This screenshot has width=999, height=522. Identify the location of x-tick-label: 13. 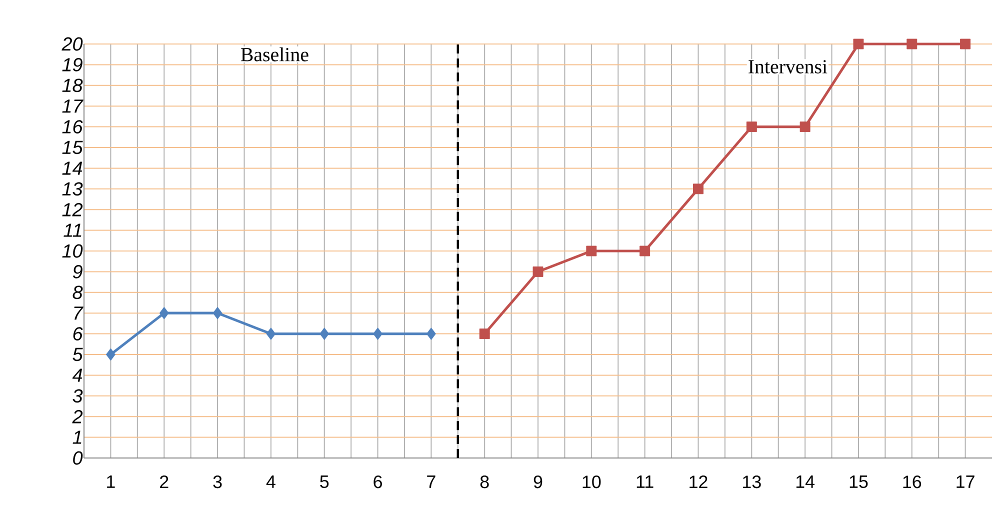
(752, 482).